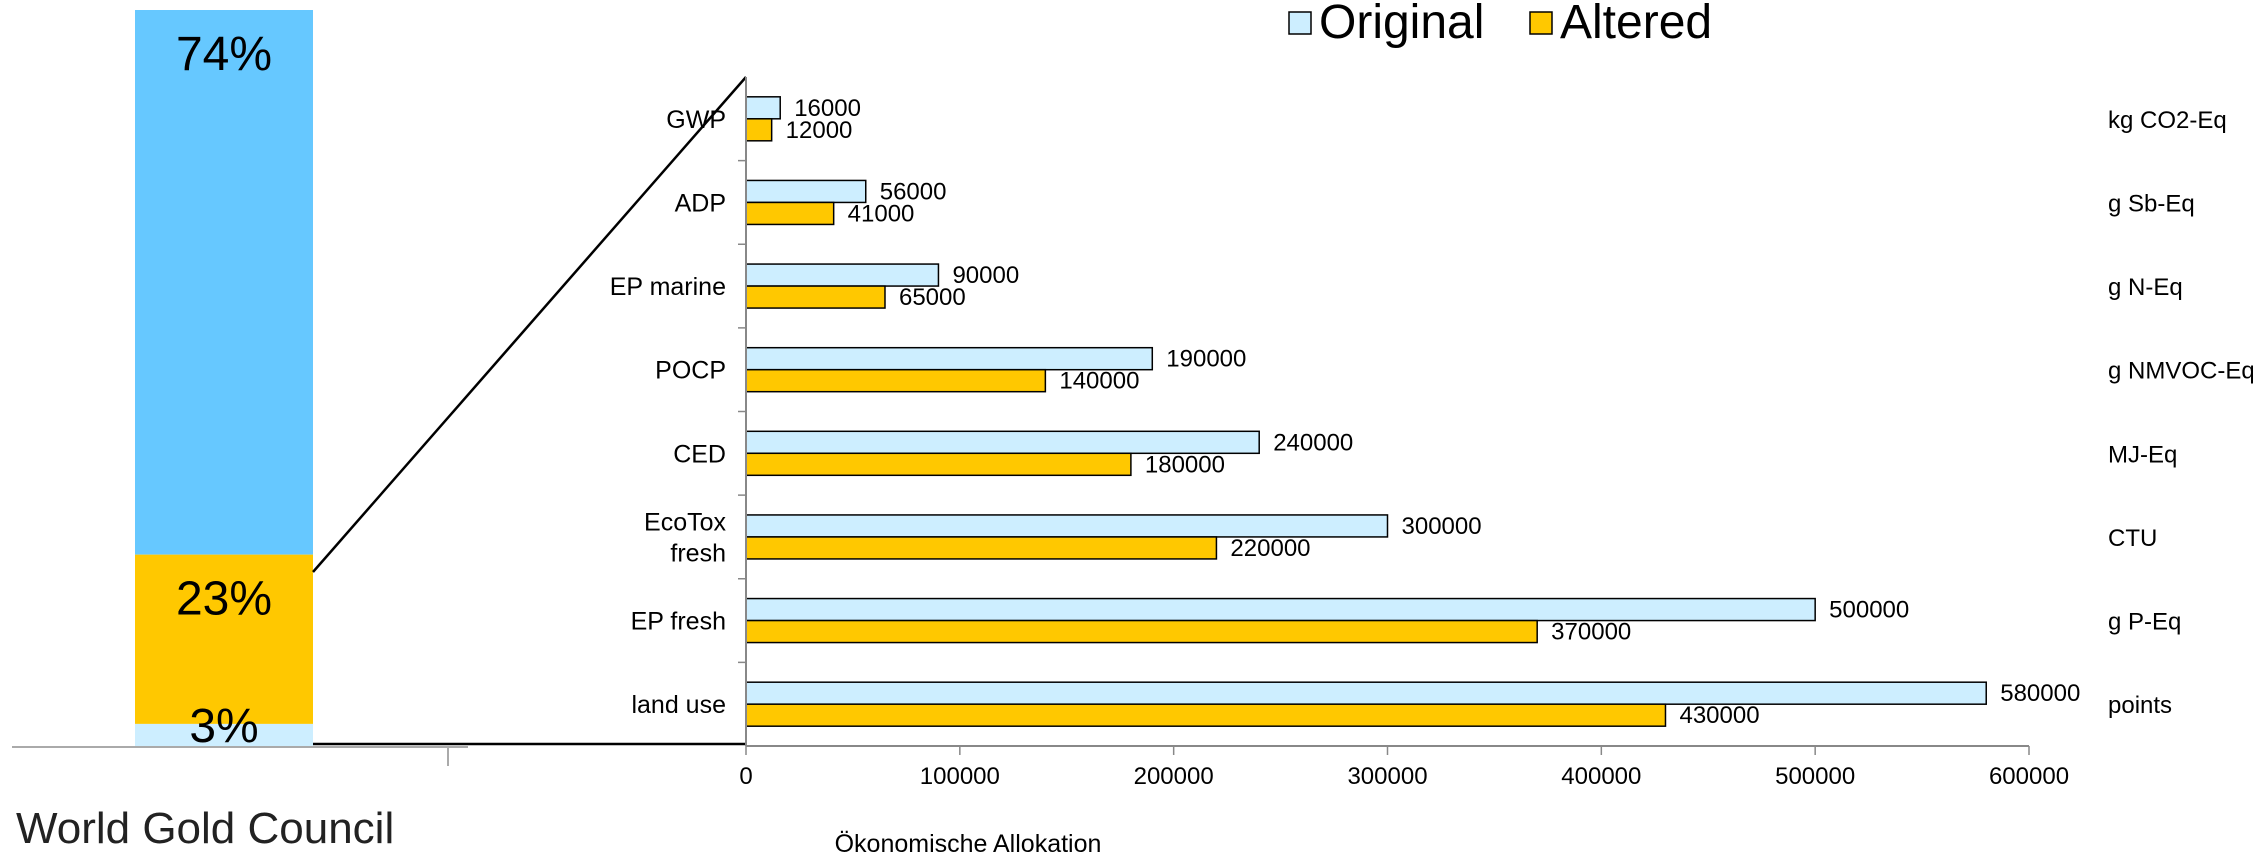  Describe the element at coordinates (1185, 464) in the screenshot. I see `value-label-altered-4: 180000` at that location.